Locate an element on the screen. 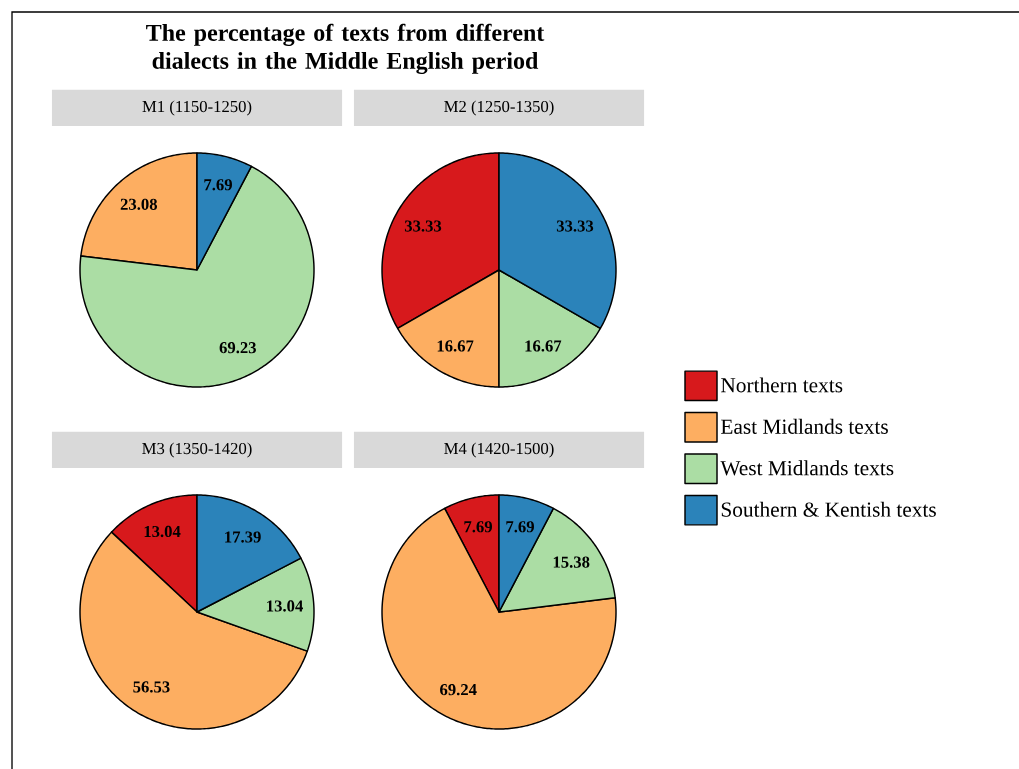 This screenshot has height=769, width=1019. chart-title: The percentage of texts from different dialects in the Middle English period is located at coordinates (345, 48).